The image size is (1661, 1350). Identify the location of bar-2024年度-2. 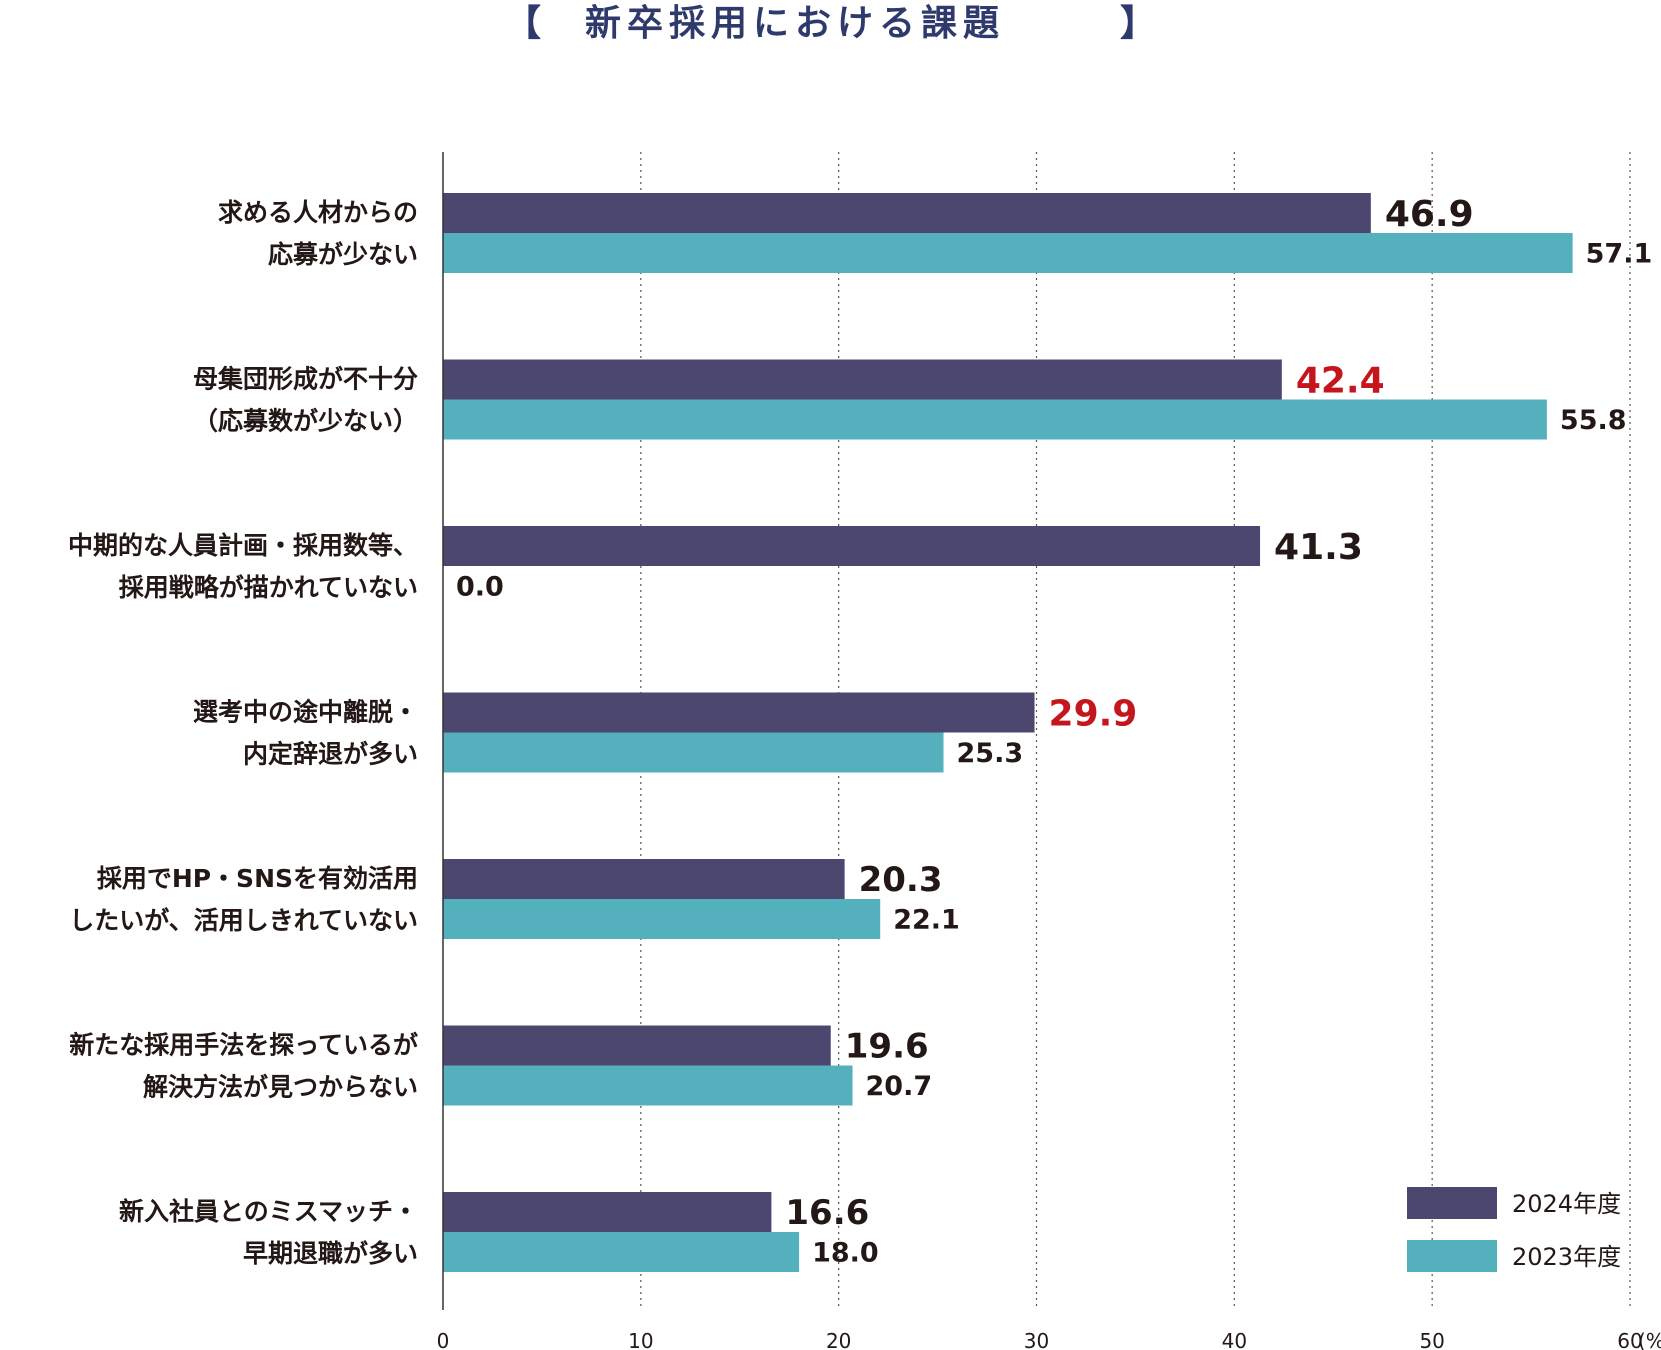
(862, 379).